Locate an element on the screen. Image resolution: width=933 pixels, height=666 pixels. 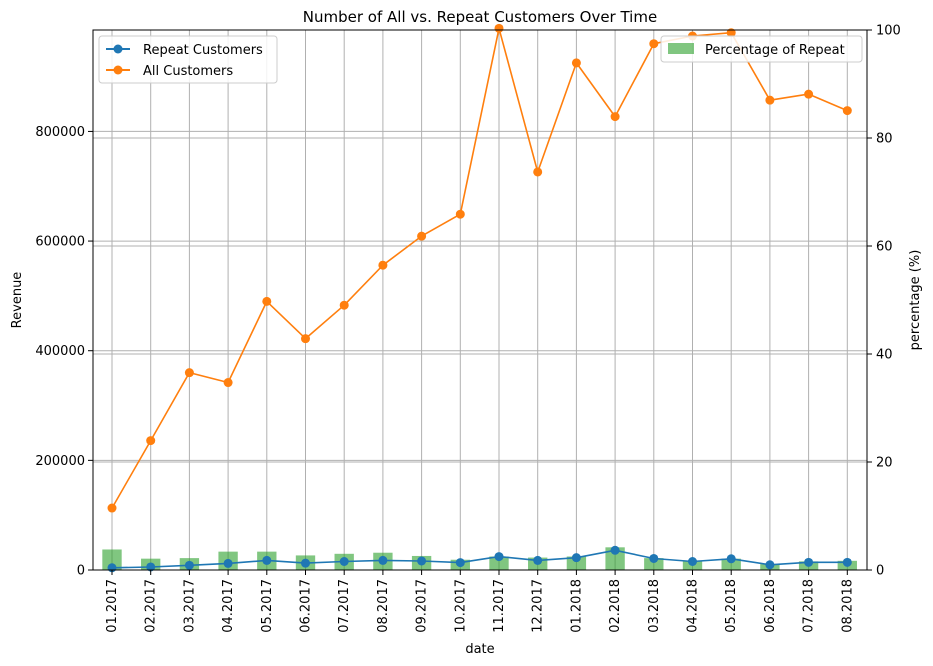
left-tick-label: 200000 is located at coordinates (60, 461).